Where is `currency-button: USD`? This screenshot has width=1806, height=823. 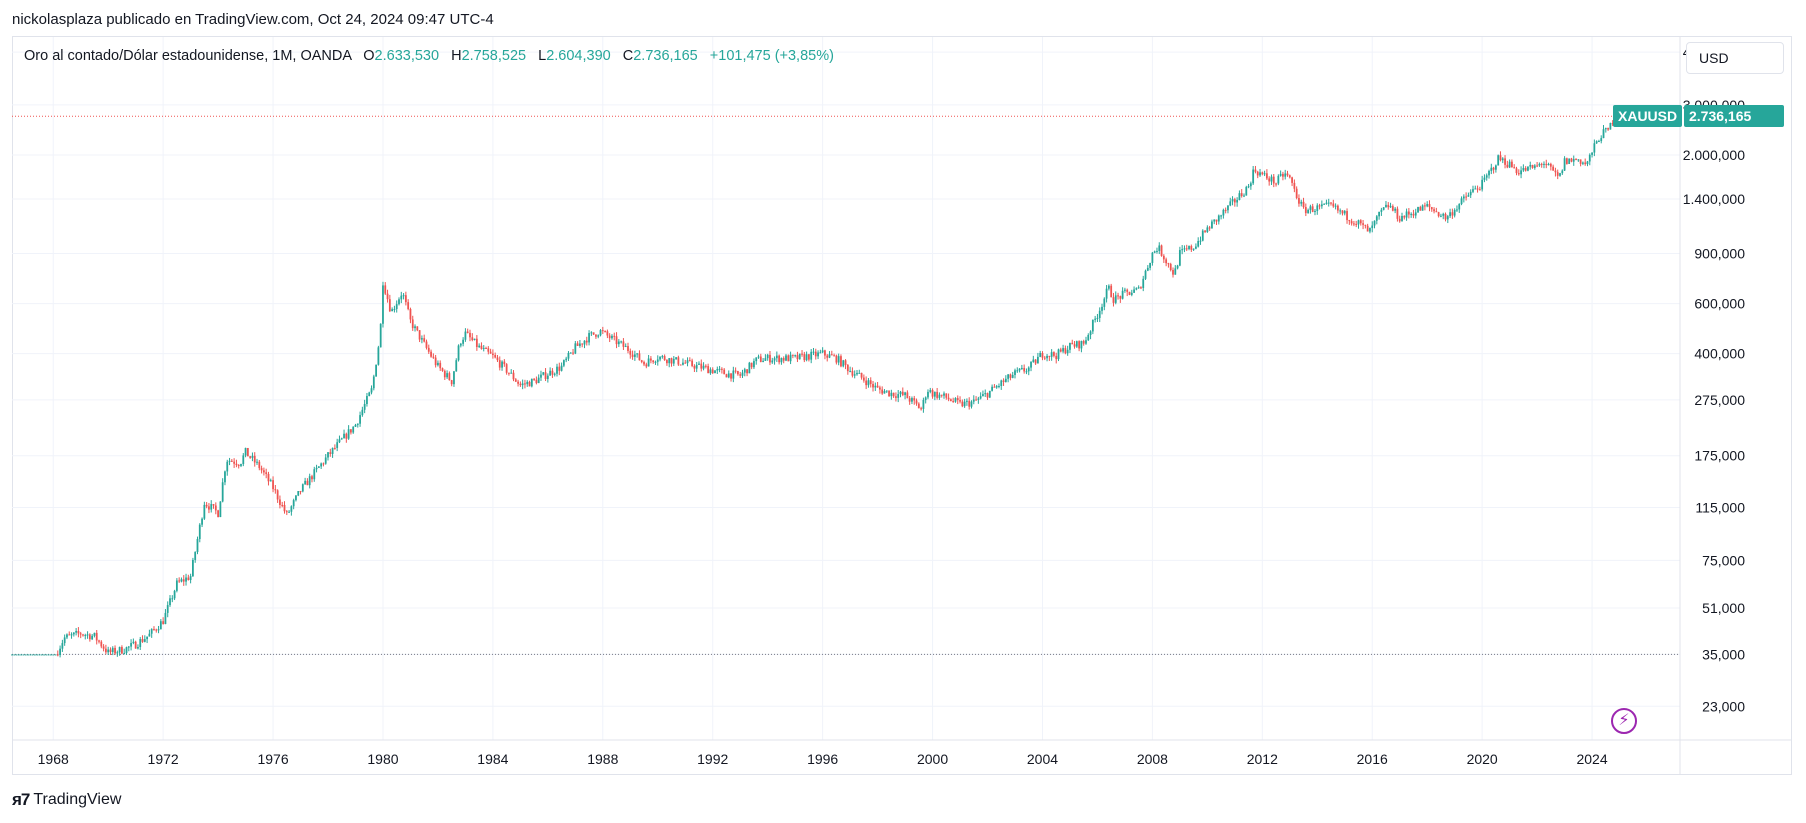
currency-button: USD is located at coordinates (1735, 58).